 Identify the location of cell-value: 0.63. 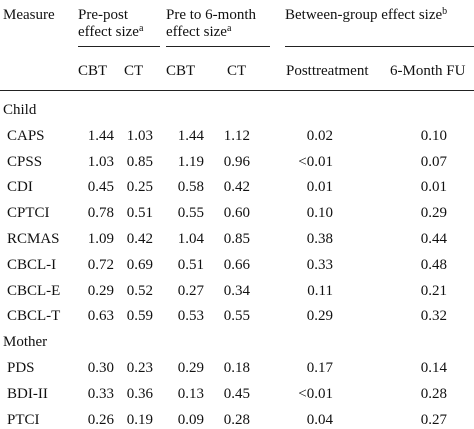
(100, 316).